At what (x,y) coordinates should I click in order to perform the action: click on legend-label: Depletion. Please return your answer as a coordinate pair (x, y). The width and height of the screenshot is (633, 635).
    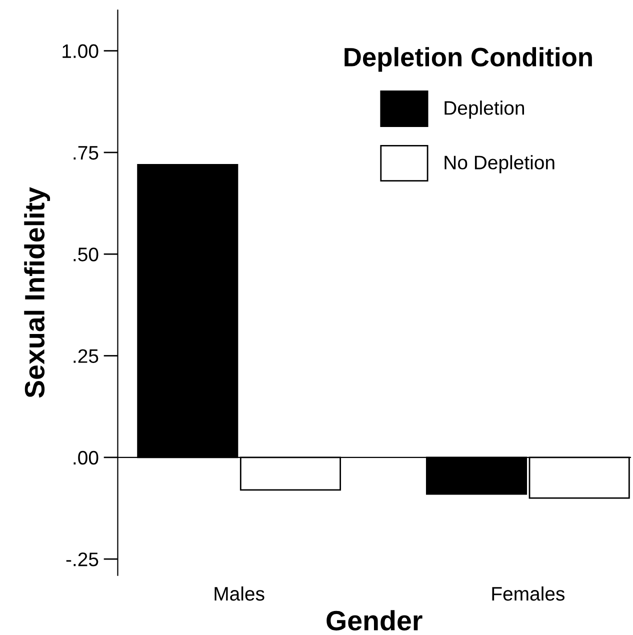
    Looking at the image, I should click on (484, 109).